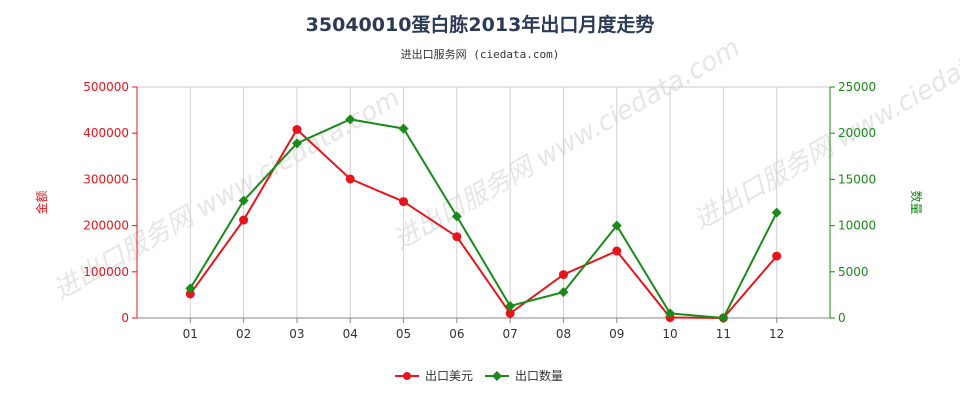 This screenshot has width=960, height=400. I want to click on x-axis-tick-label: 07, so click(510, 334).